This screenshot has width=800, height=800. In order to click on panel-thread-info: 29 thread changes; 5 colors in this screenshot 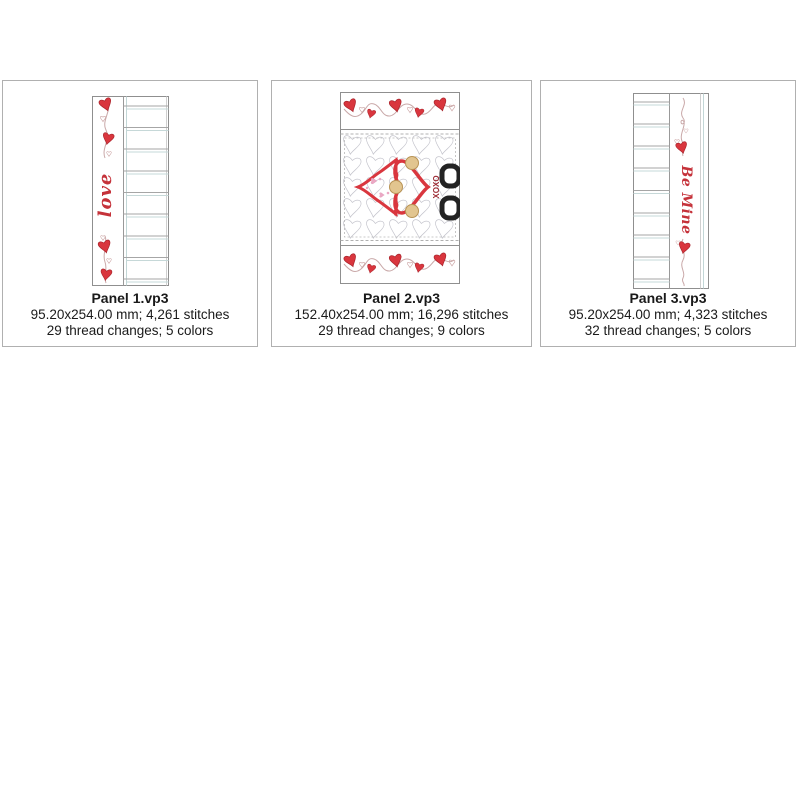, I will do `click(130, 330)`.